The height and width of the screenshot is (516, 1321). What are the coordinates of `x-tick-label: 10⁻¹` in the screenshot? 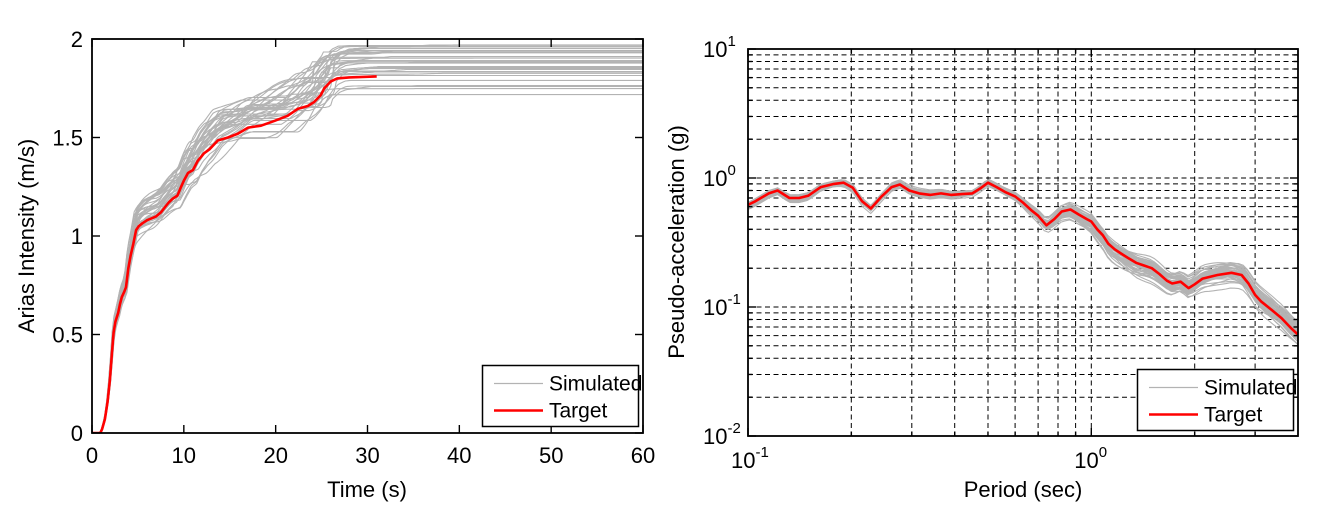 It's located at (750, 458).